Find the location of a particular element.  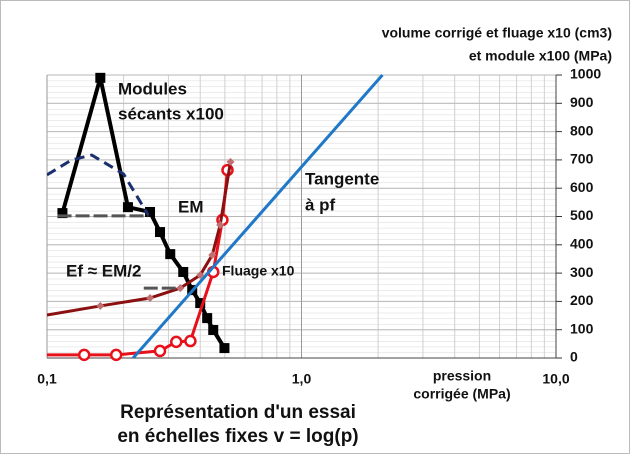

y-tick-label: 300 is located at coordinates (582, 272).